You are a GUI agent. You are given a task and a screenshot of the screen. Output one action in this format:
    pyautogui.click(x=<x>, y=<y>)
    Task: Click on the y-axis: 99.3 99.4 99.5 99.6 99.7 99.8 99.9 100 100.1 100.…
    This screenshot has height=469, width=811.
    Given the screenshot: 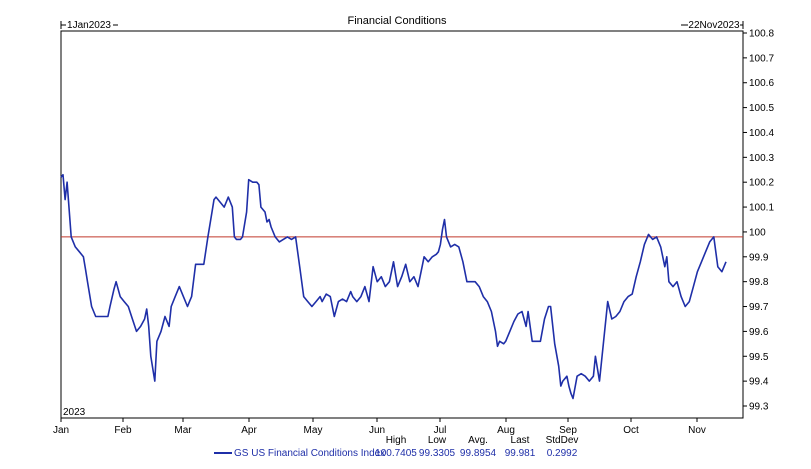 What is the action you would take?
    pyautogui.click(x=758, y=221)
    